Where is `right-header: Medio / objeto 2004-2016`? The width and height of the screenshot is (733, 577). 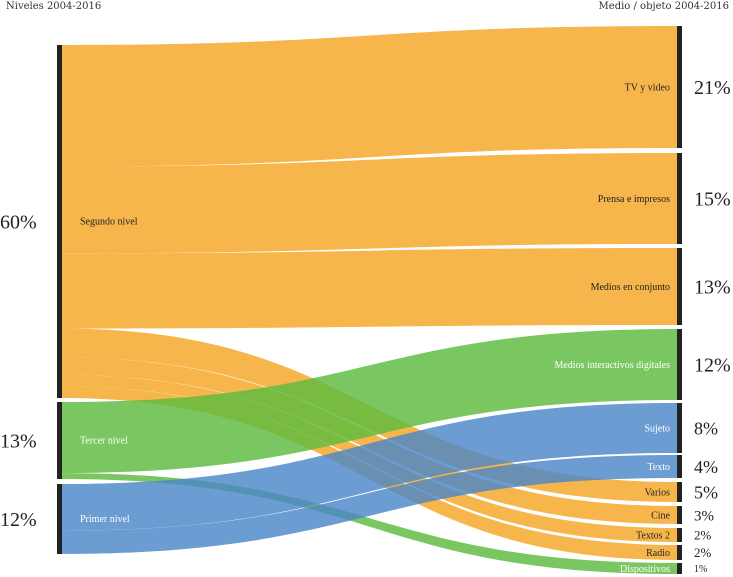 right-header: Medio / objeto 2004-2016 is located at coordinates (664, 6).